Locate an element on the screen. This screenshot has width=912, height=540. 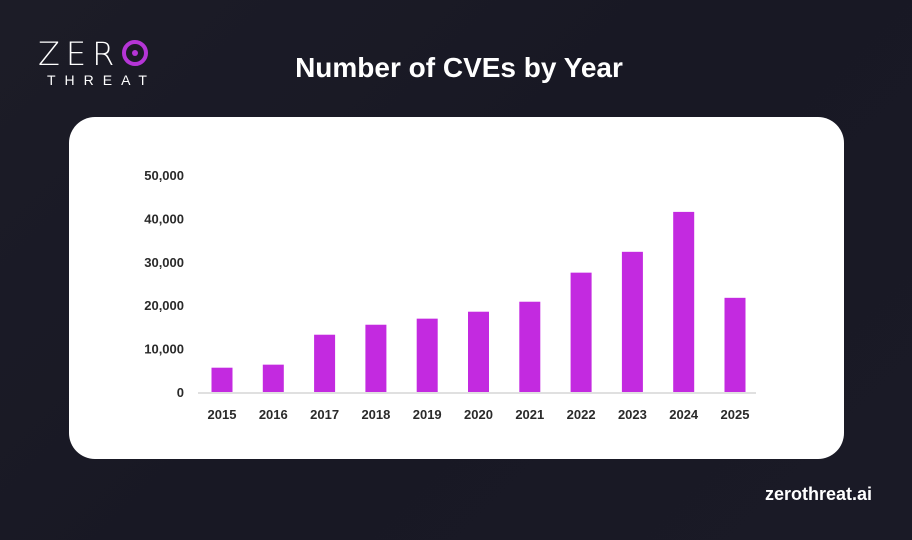
bar-2022 is located at coordinates (581, 332).